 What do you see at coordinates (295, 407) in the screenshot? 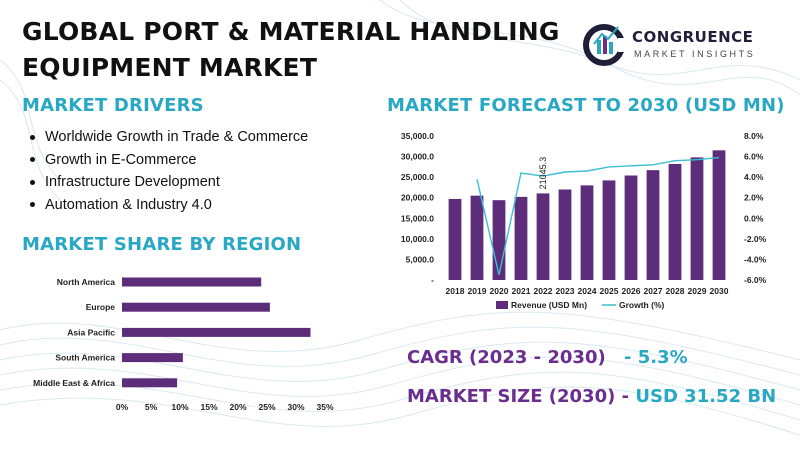
I see `x-tick-label: 30%` at bounding box center [295, 407].